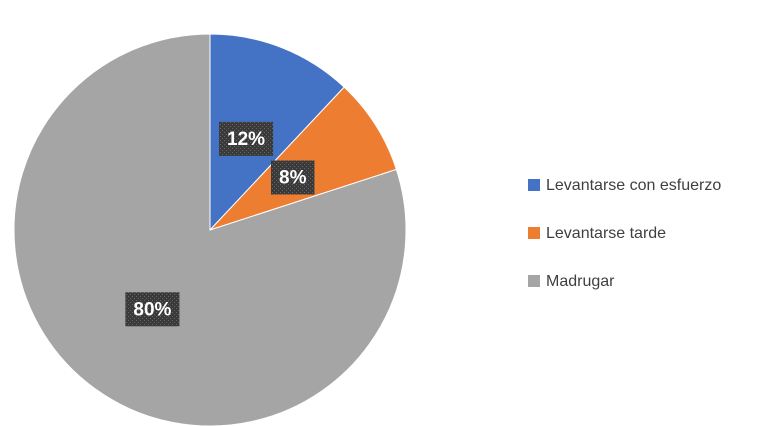 The height and width of the screenshot is (426, 784). I want to click on data-label: 12%, so click(246, 139).